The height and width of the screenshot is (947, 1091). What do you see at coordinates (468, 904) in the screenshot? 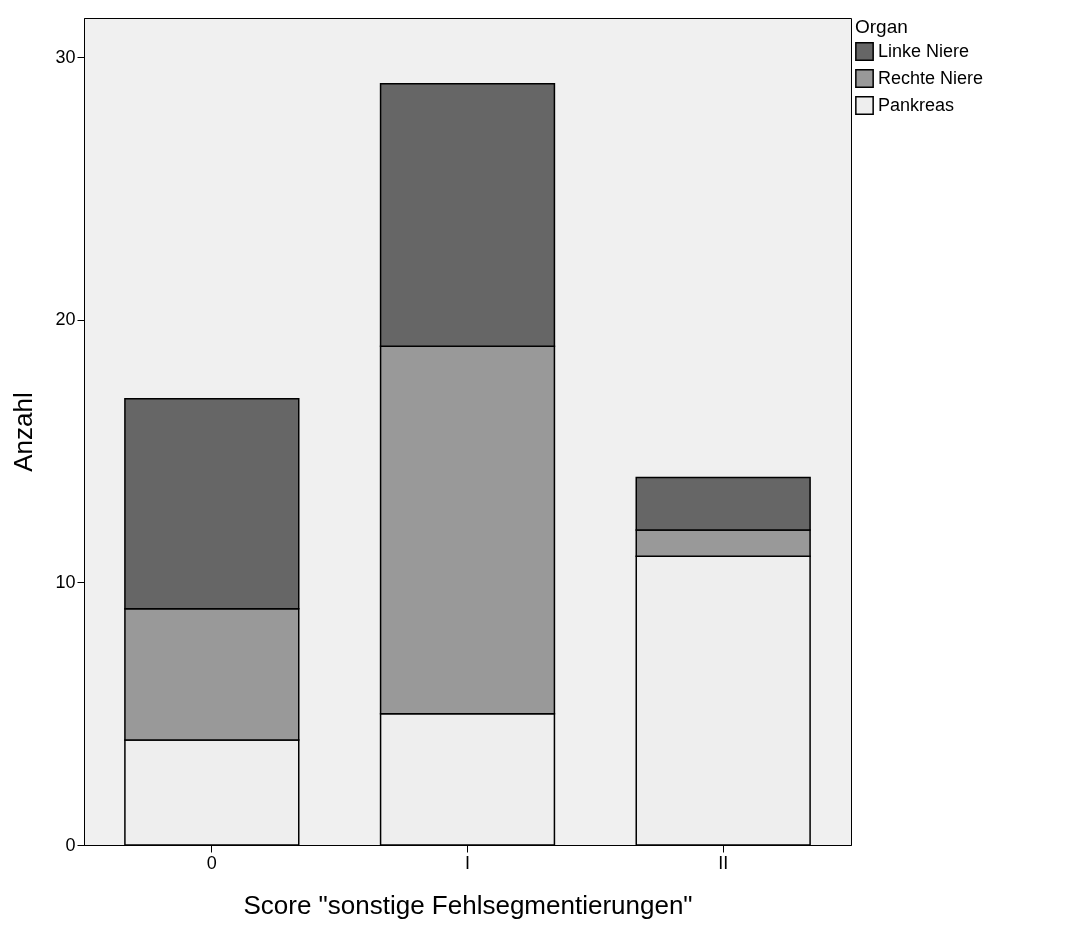
I see `x-axis-title: Score "sonstige Fehlsegmentierungen"` at bounding box center [468, 904].